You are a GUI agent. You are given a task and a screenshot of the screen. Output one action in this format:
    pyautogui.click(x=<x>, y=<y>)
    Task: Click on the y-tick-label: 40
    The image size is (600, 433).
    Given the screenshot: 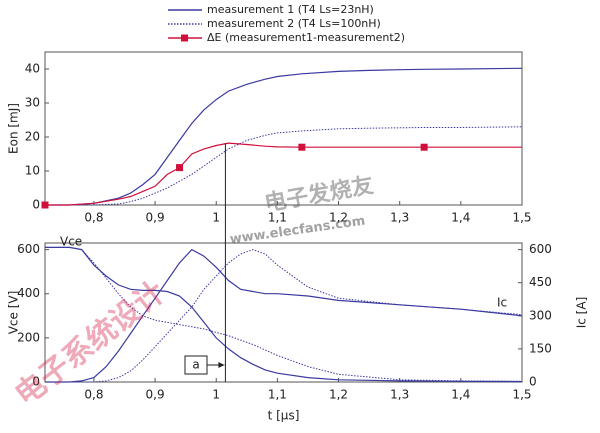 What is the action you would take?
    pyautogui.click(x=32, y=69)
    